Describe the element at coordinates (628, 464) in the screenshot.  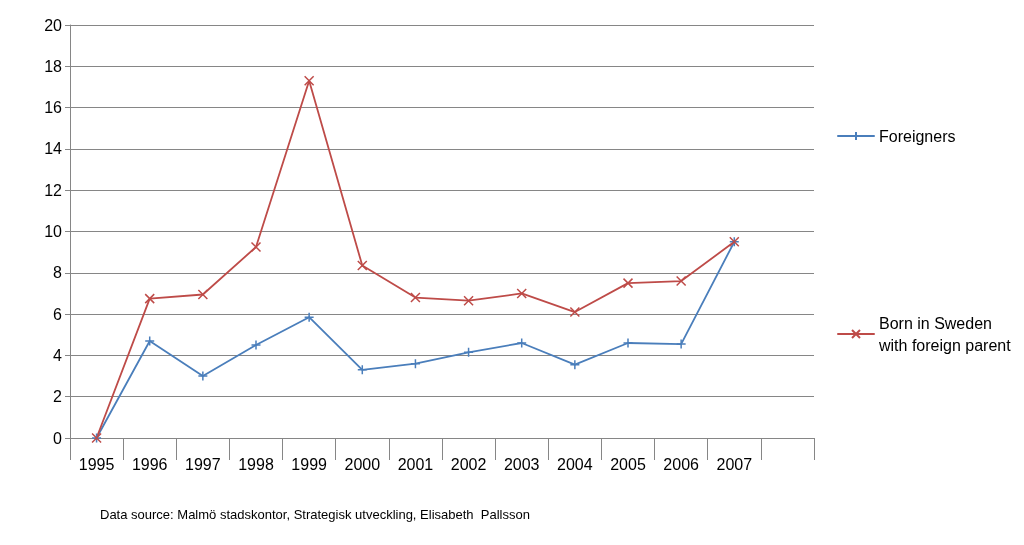
I see `x-tick-label: 2005` at that location.